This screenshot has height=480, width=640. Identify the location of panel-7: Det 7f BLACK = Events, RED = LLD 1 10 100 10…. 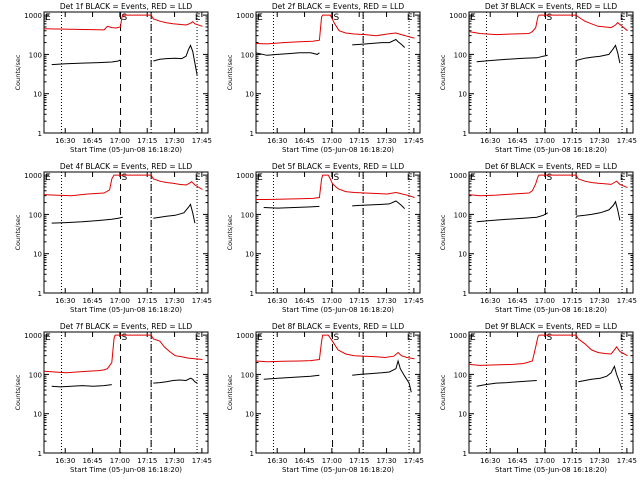
(113, 398).